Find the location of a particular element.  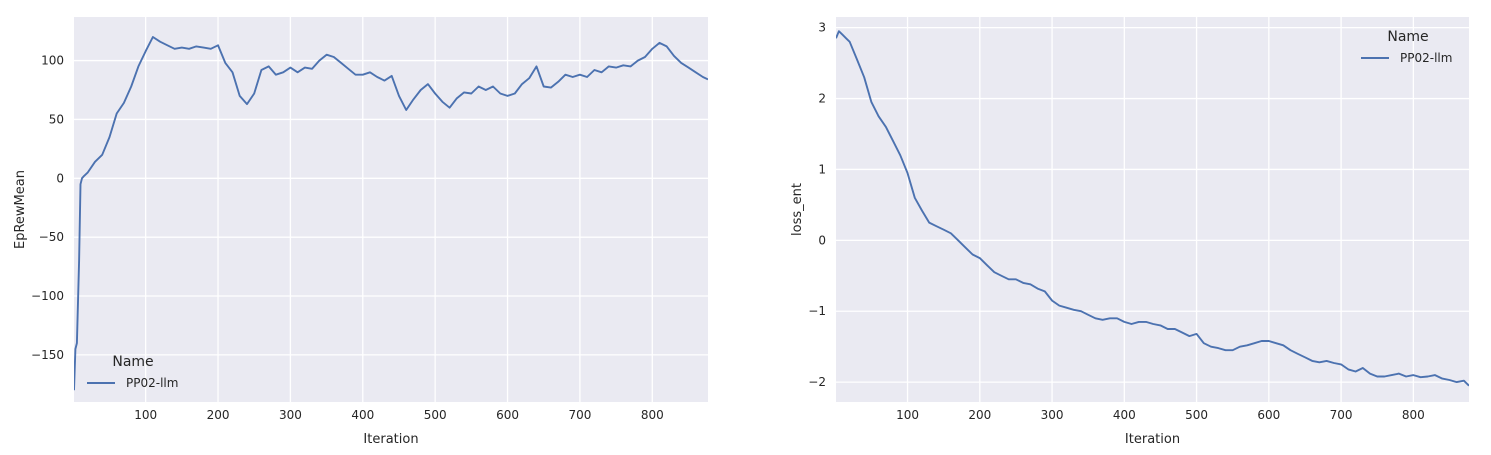

y-tick-label: 50 is located at coordinates (56, 119).